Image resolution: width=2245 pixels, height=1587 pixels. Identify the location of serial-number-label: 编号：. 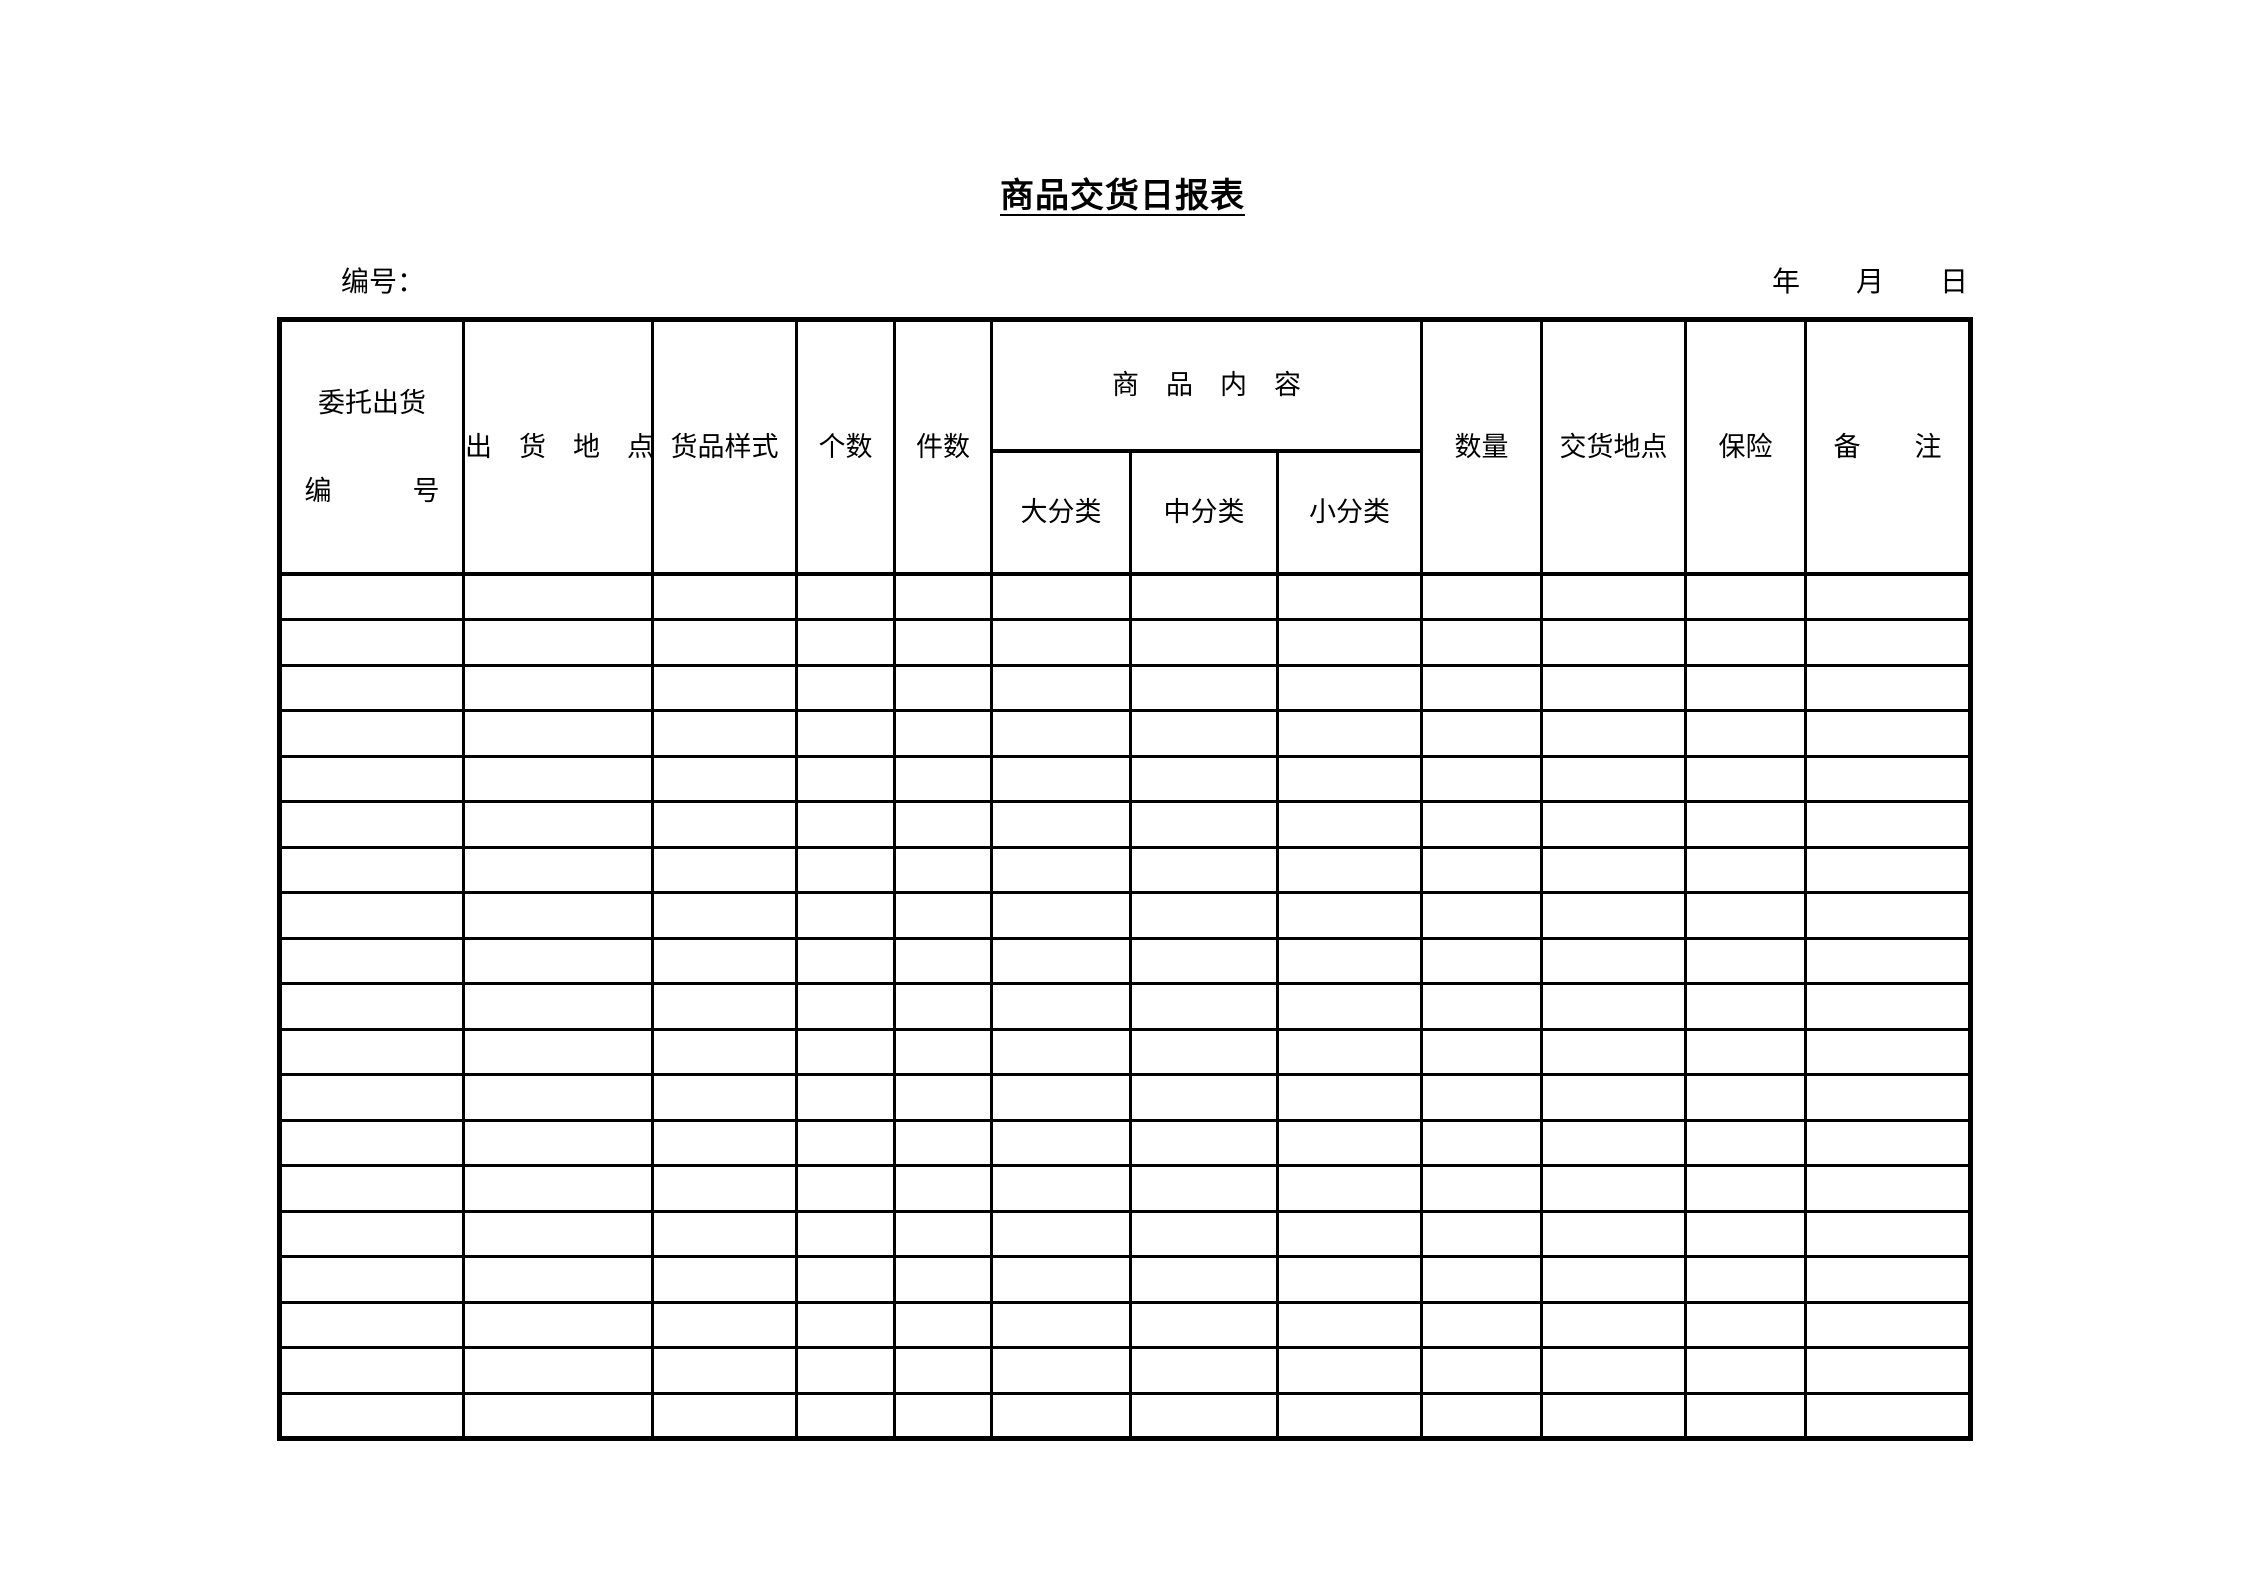
(383, 282).